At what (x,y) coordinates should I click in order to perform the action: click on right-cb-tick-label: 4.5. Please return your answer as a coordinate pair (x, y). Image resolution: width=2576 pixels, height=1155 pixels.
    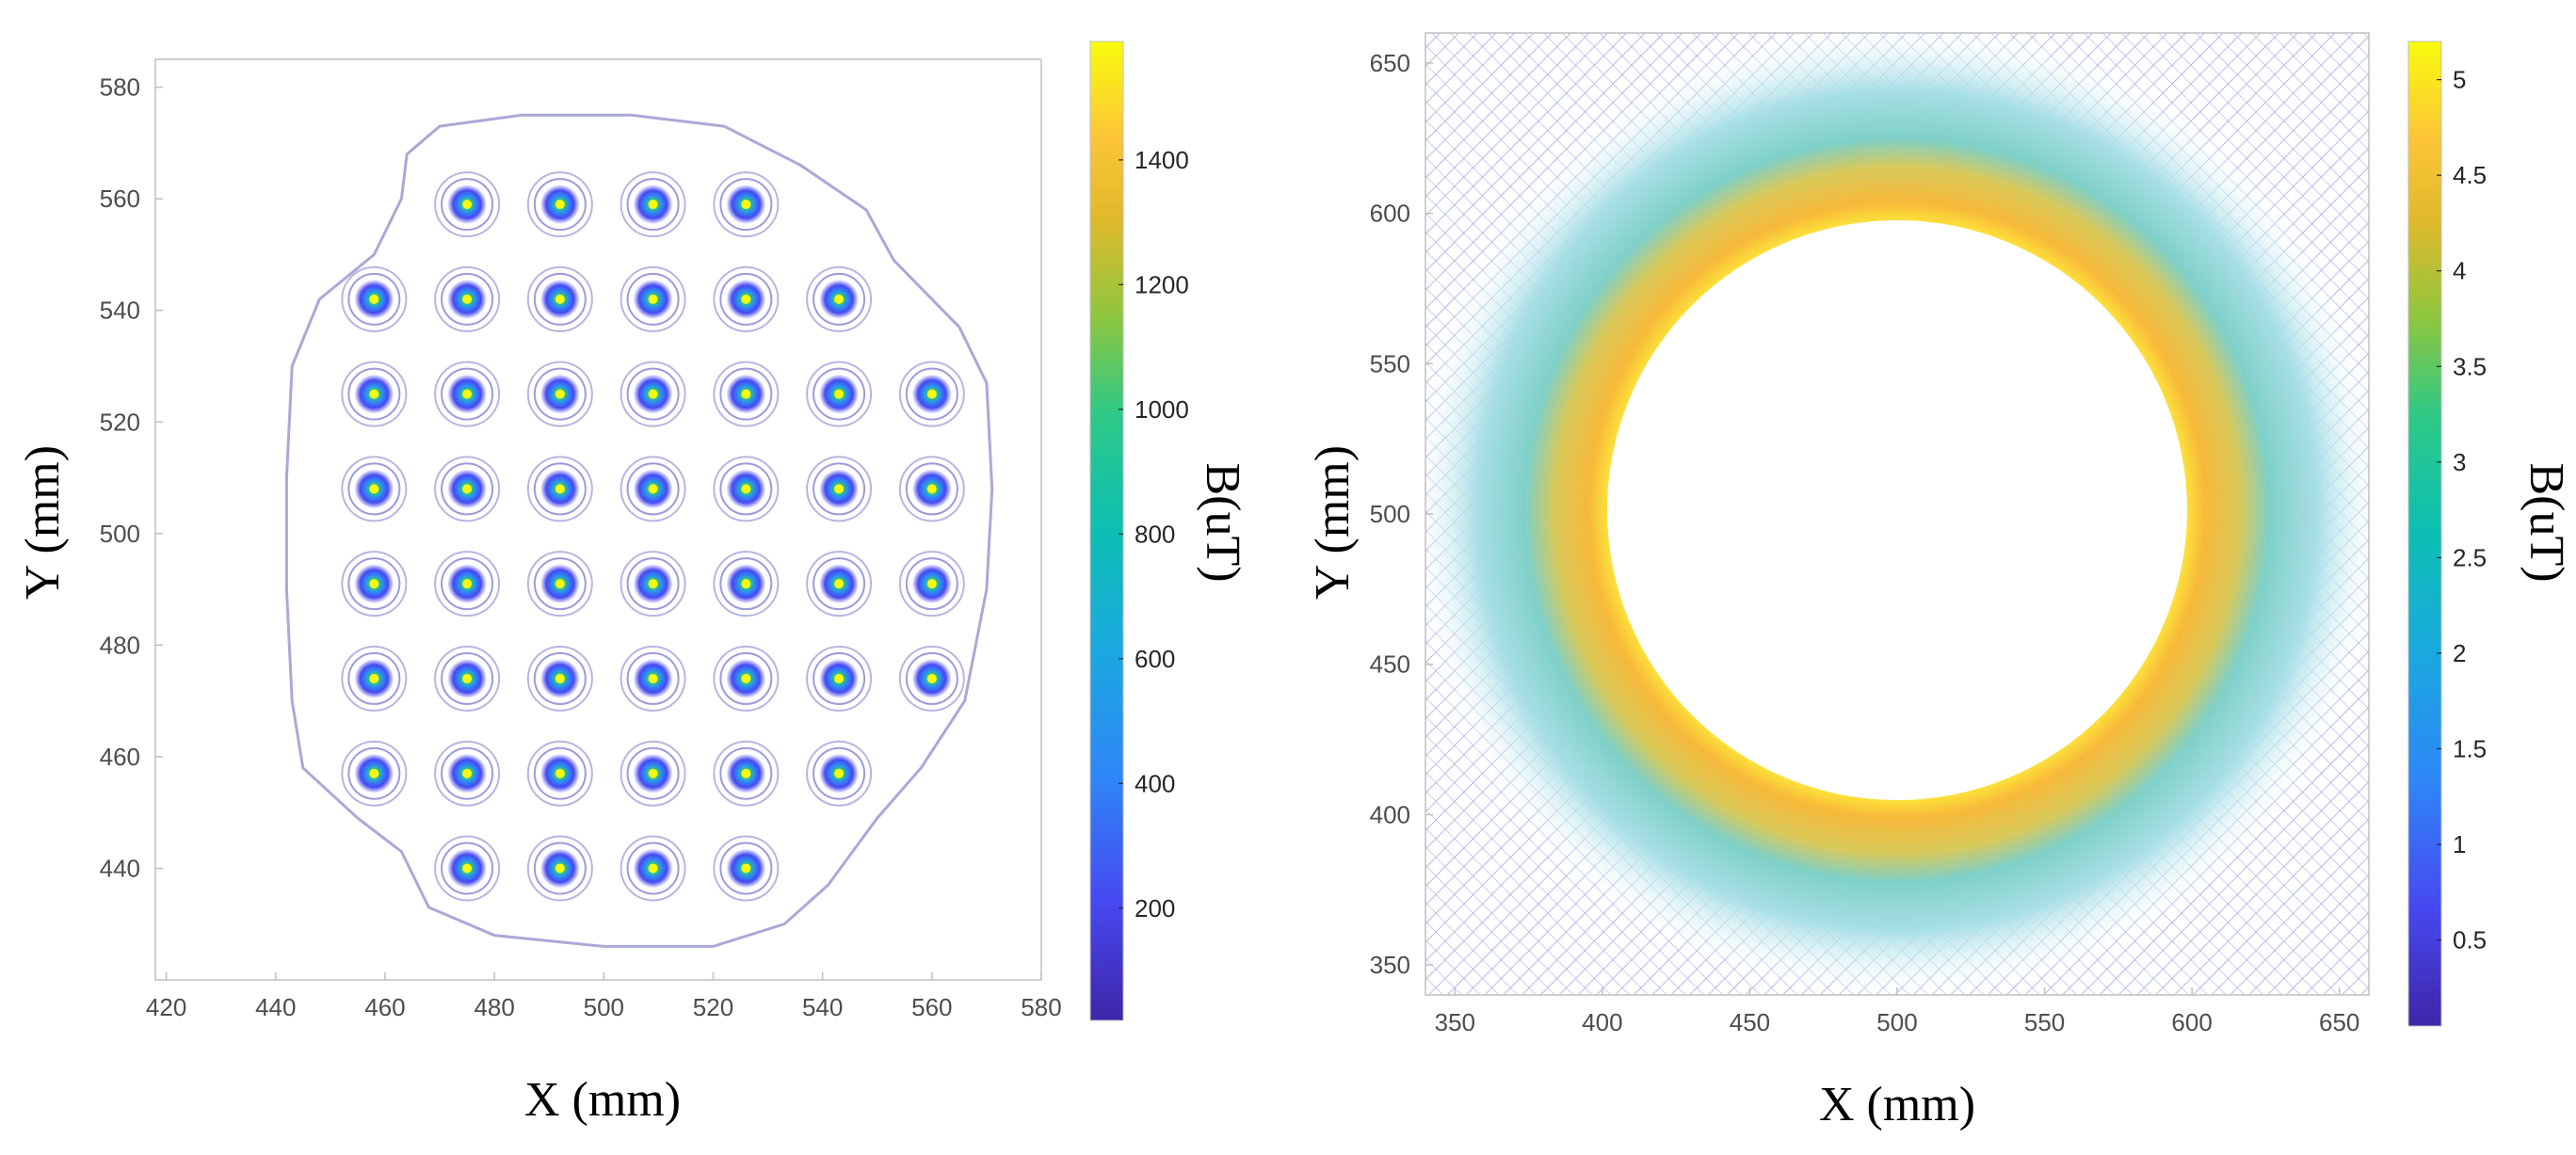
    Looking at the image, I should click on (2470, 175).